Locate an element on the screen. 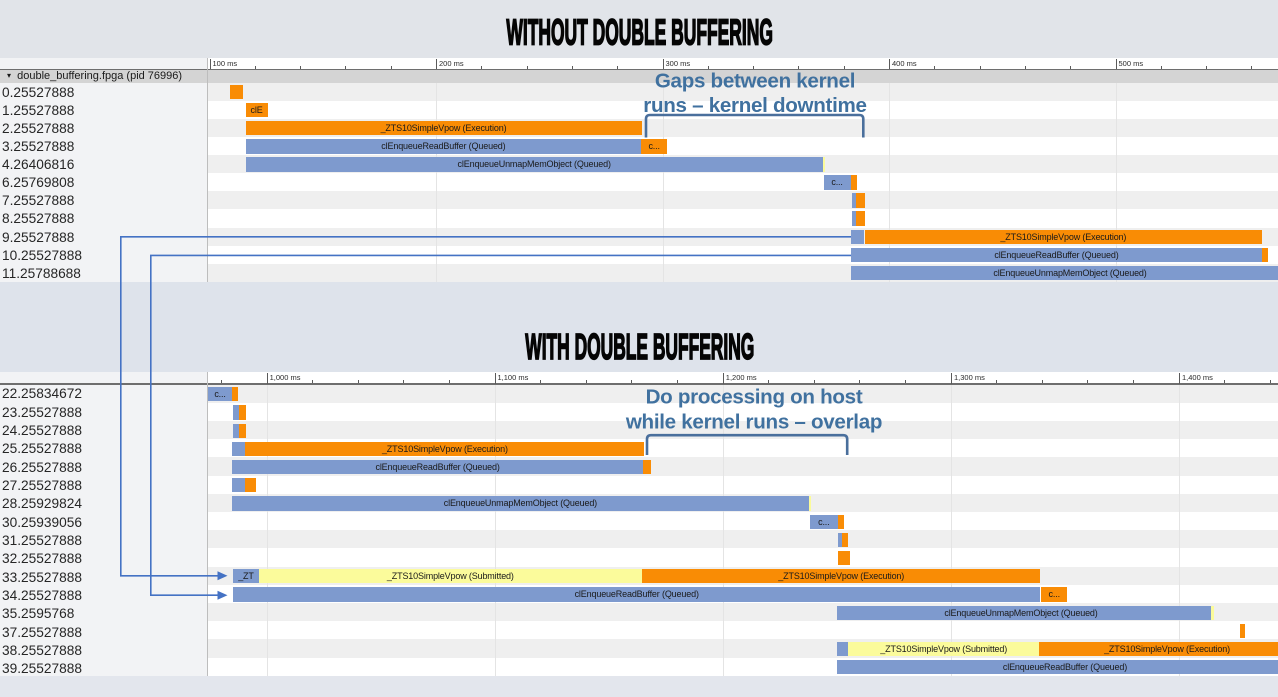 The image size is (1278, 697). svg-text: runs – kernel downtime is located at coordinates (754, 105).